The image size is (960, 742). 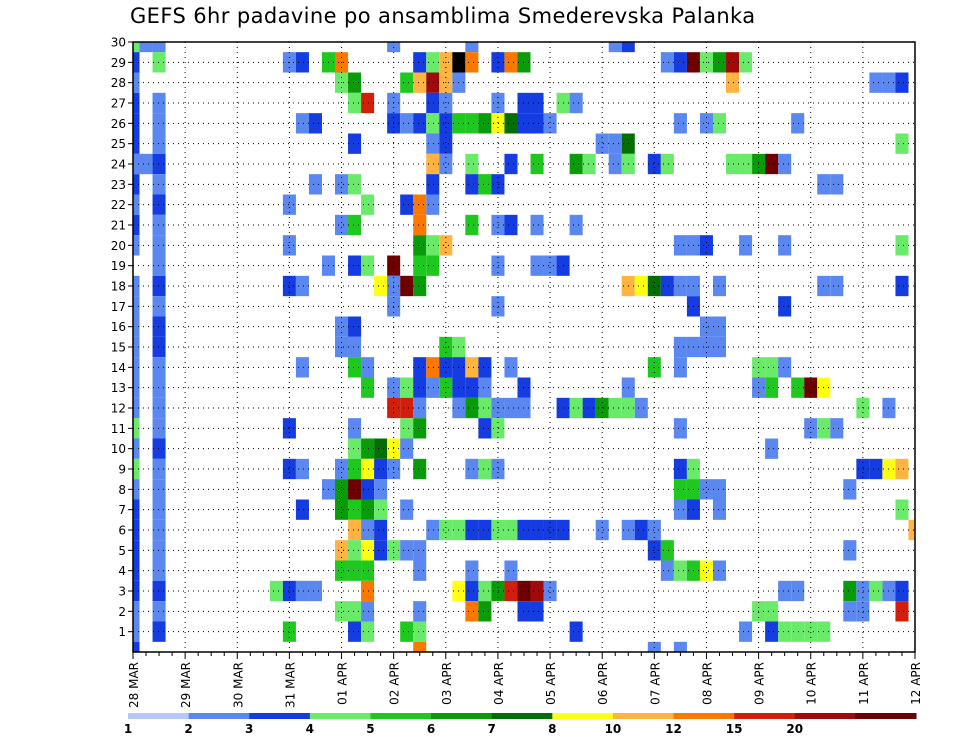 I want to click on colorbar-label: 20, so click(x=794, y=729).